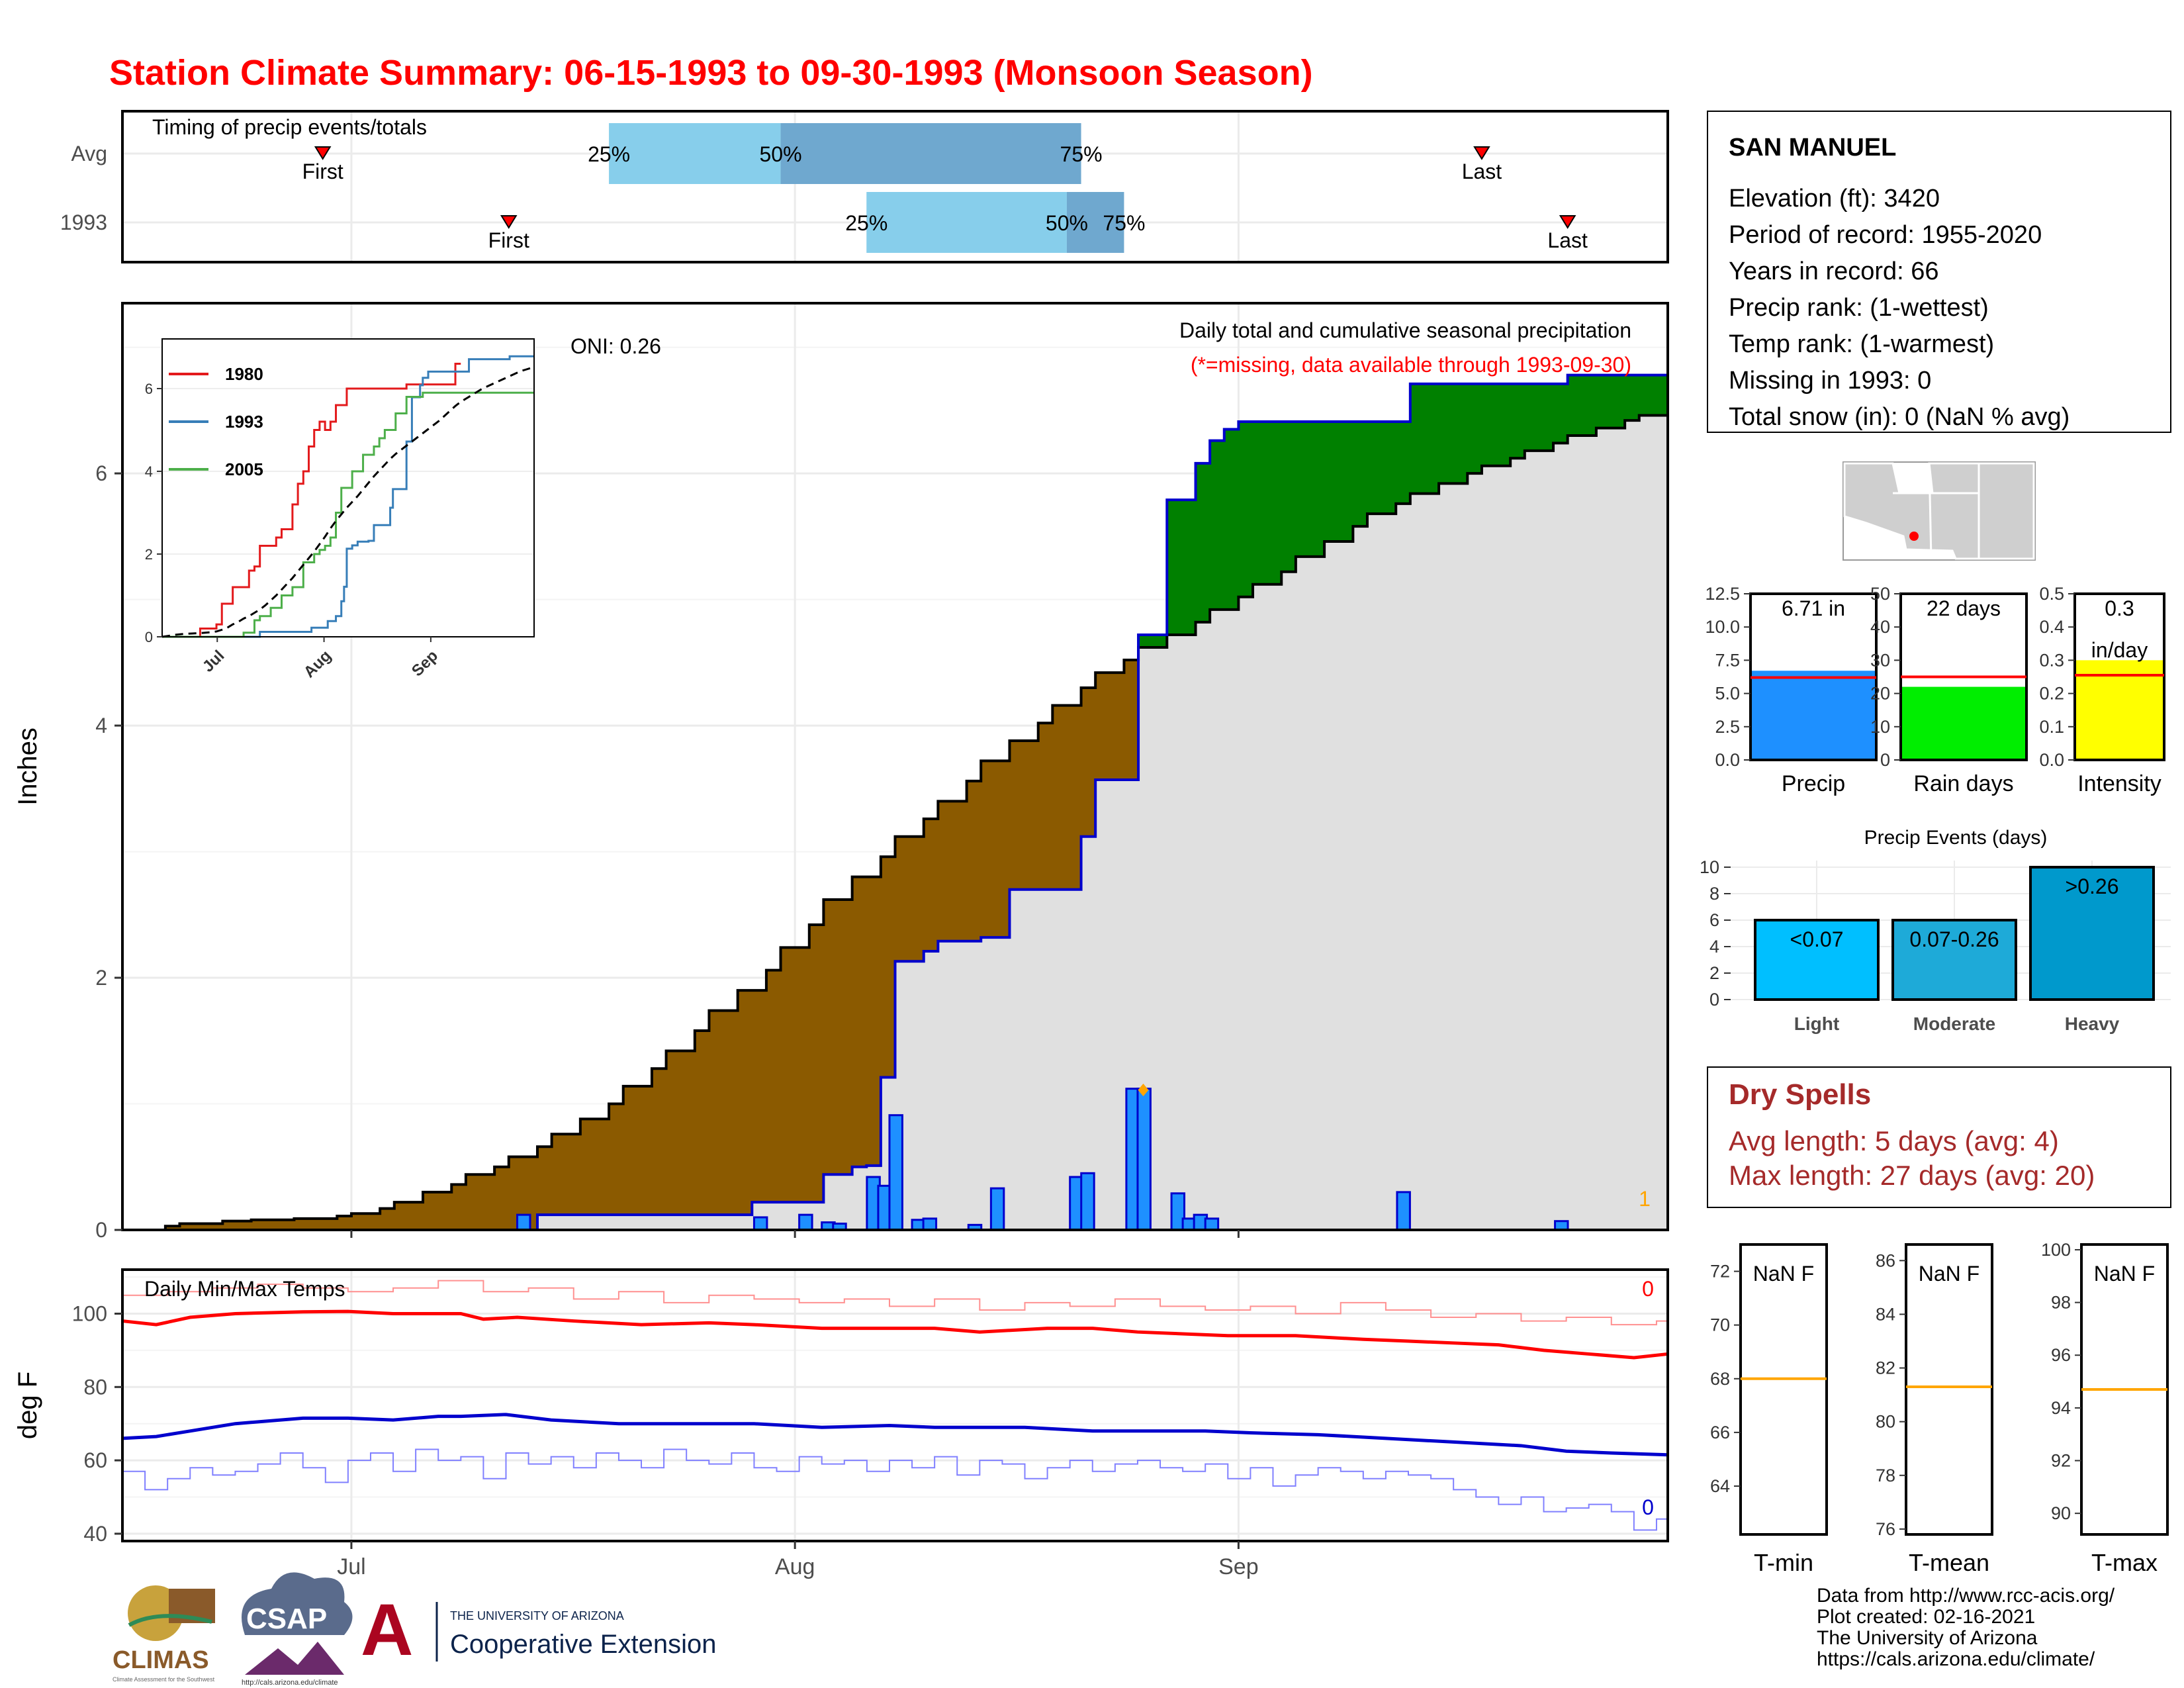 Image resolution: width=2184 pixels, height=1688 pixels. I want to click on tbar-y-tick-label: 80, so click(1885, 1422).